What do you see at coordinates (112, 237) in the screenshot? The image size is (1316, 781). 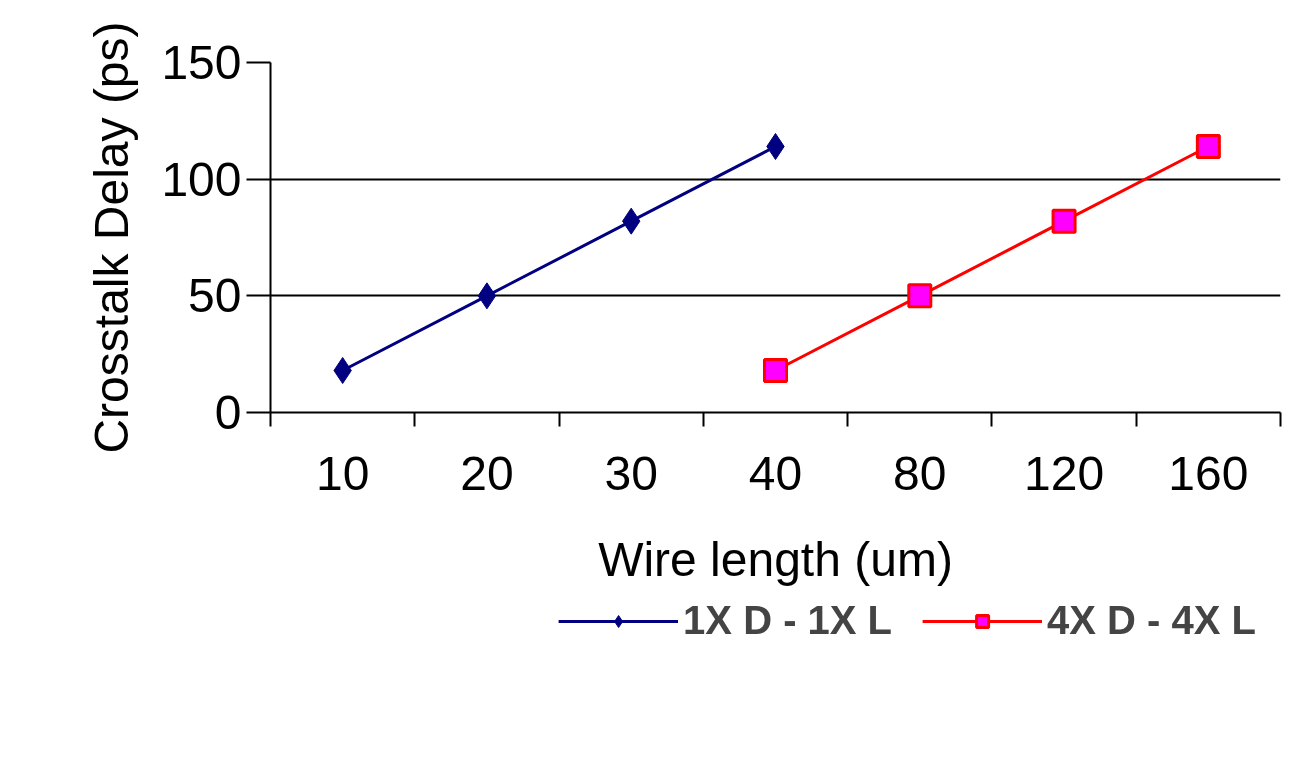 I see `y-axis-title: Crosstalk Delay (ps)` at bounding box center [112, 237].